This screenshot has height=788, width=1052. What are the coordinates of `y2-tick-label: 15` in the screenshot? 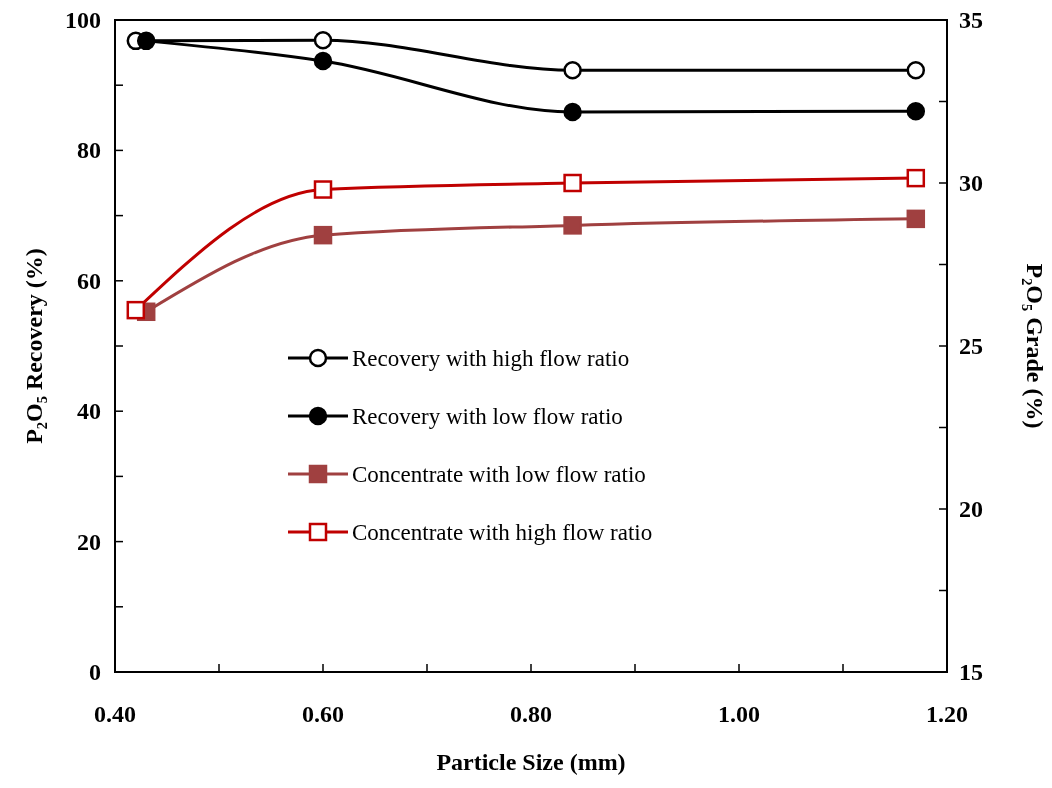 It's located at (971, 672).